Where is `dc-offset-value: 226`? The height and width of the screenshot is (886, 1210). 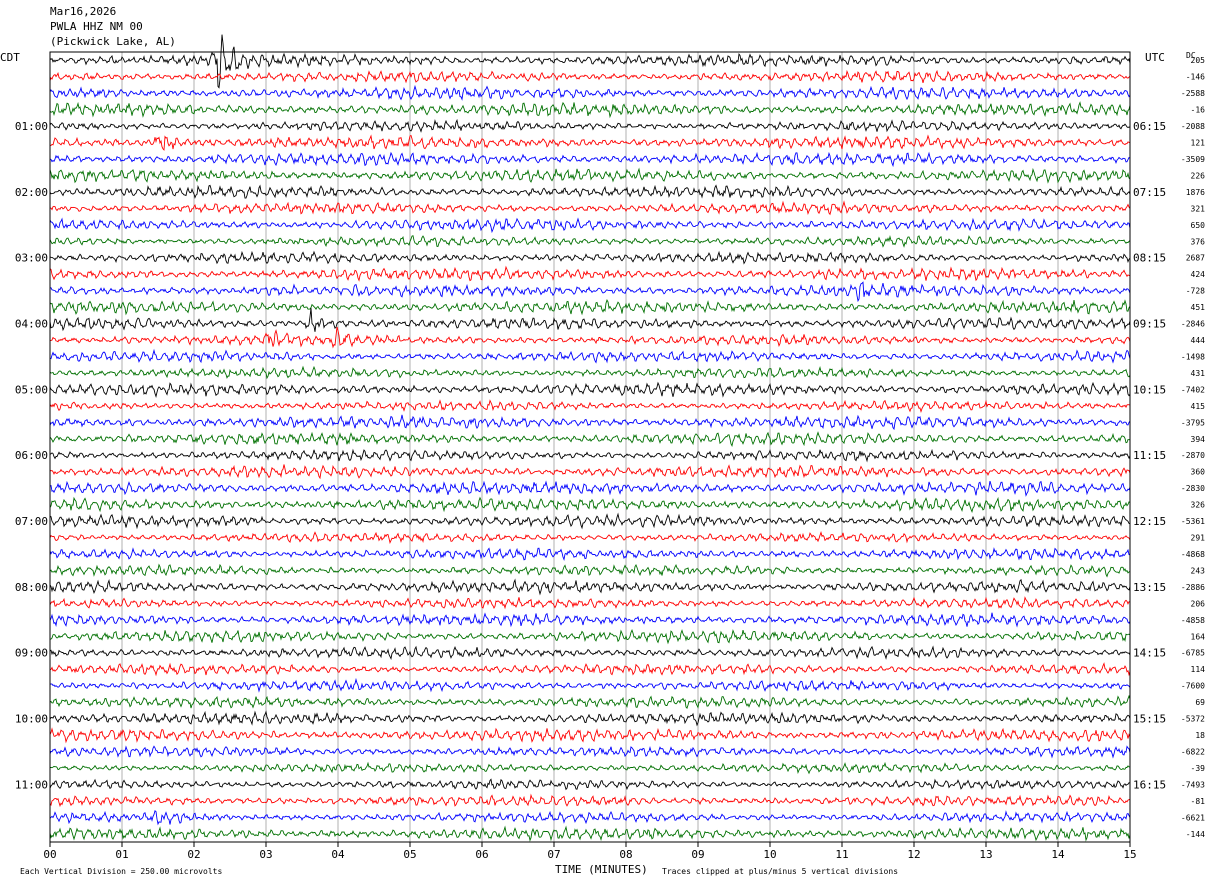 dc-offset-value: 226 is located at coordinates (1198, 175).